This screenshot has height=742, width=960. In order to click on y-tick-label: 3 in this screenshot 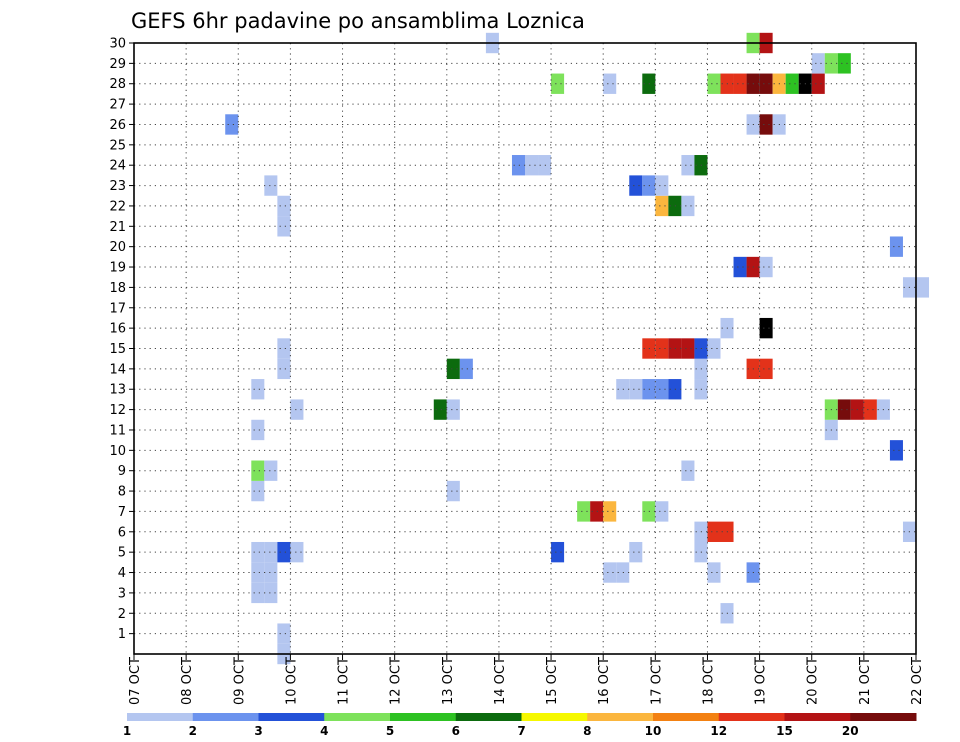, I will do `click(122, 593)`.